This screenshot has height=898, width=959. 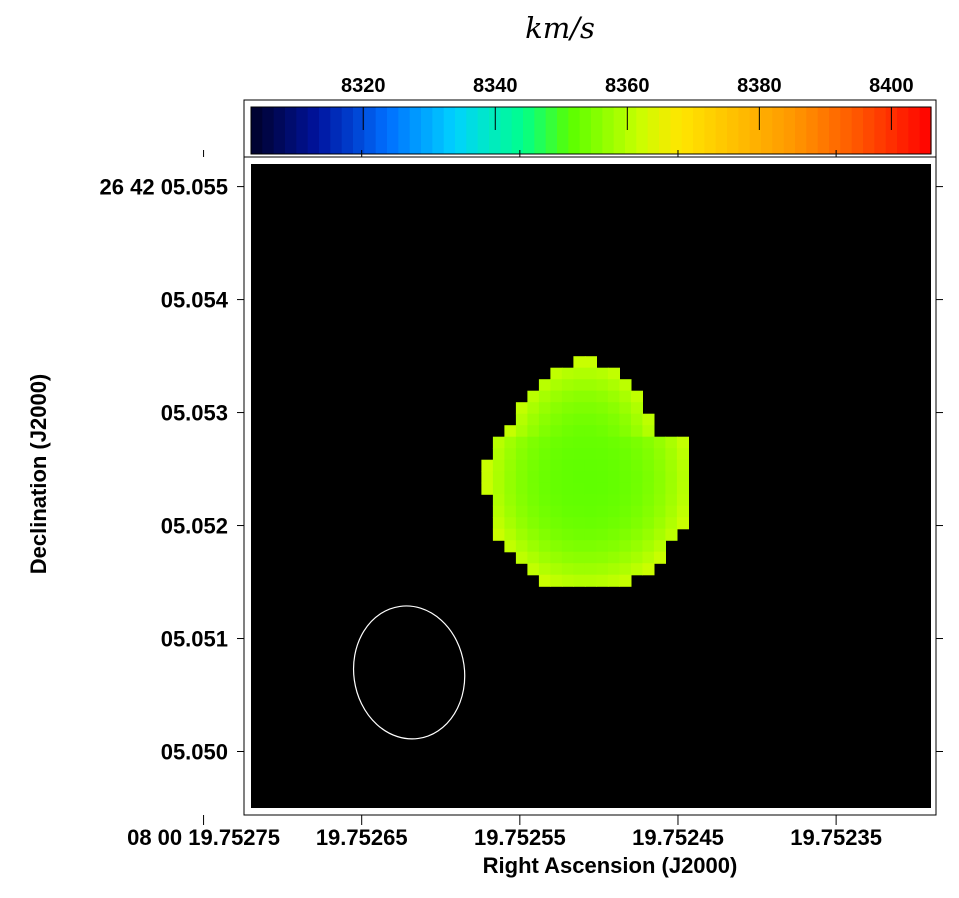 What do you see at coordinates (194, 639) in the screenshot?
I see `y-tick-label: 05.051` at bounding box center [194, 639].